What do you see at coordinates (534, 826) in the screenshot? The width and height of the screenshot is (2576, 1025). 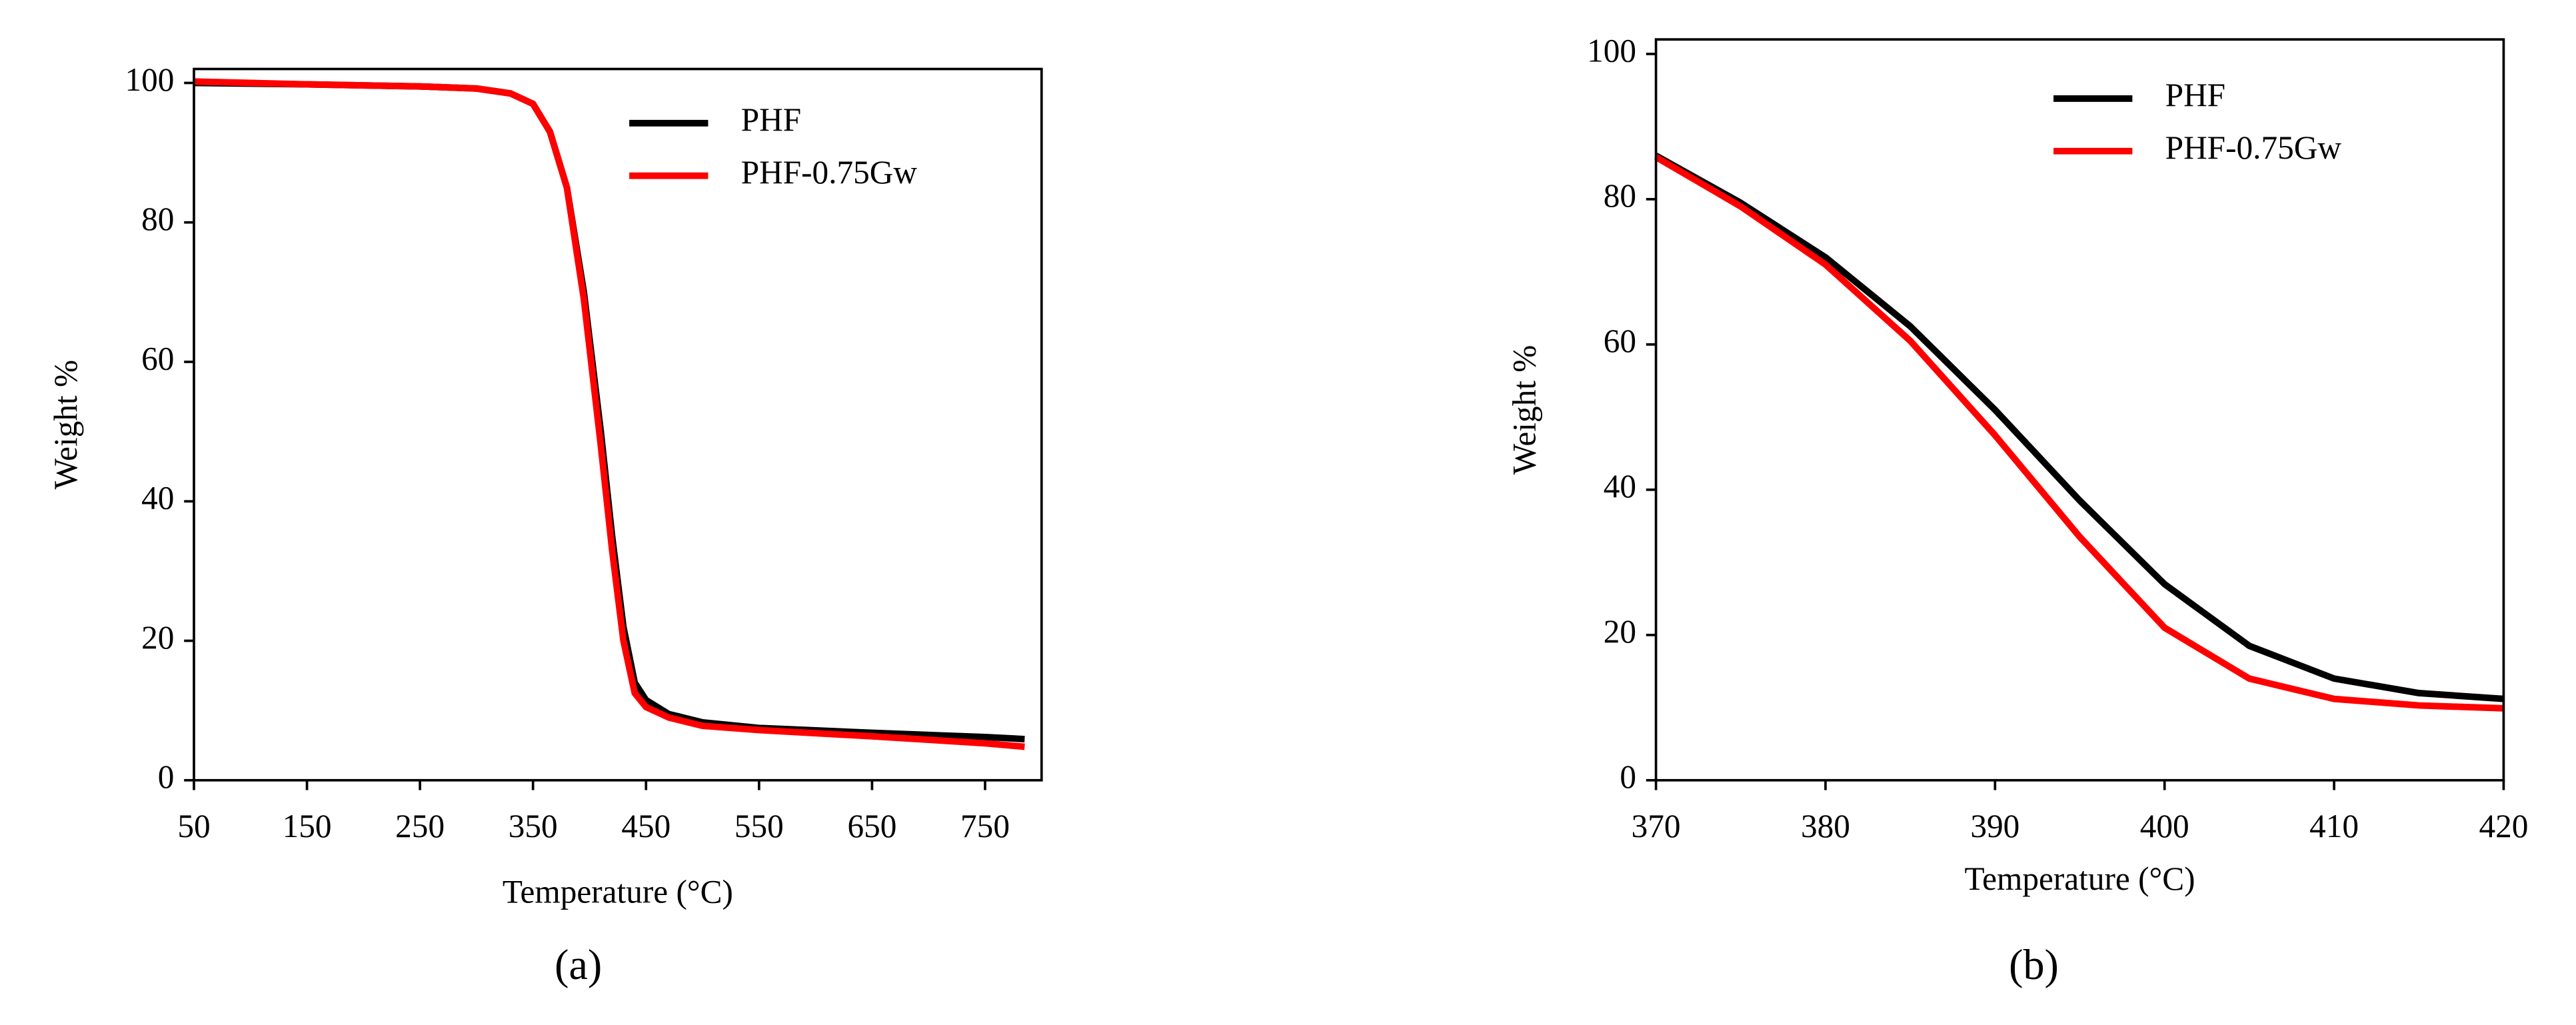 I see `x-tick-label: 350` at bounding box center [534, 826].